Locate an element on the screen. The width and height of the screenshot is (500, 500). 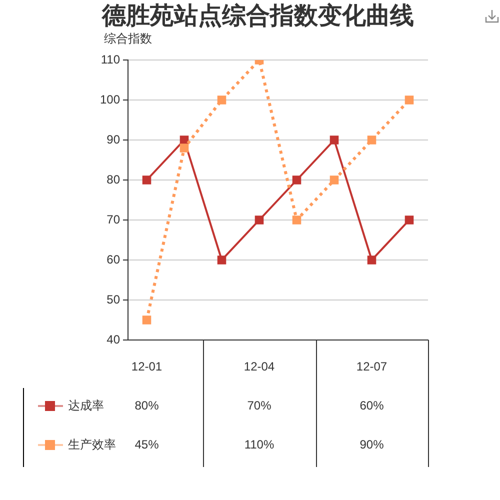
chart-title: 德胜苑站点综合指数变化曲线 is located at coordinates (257, 16).